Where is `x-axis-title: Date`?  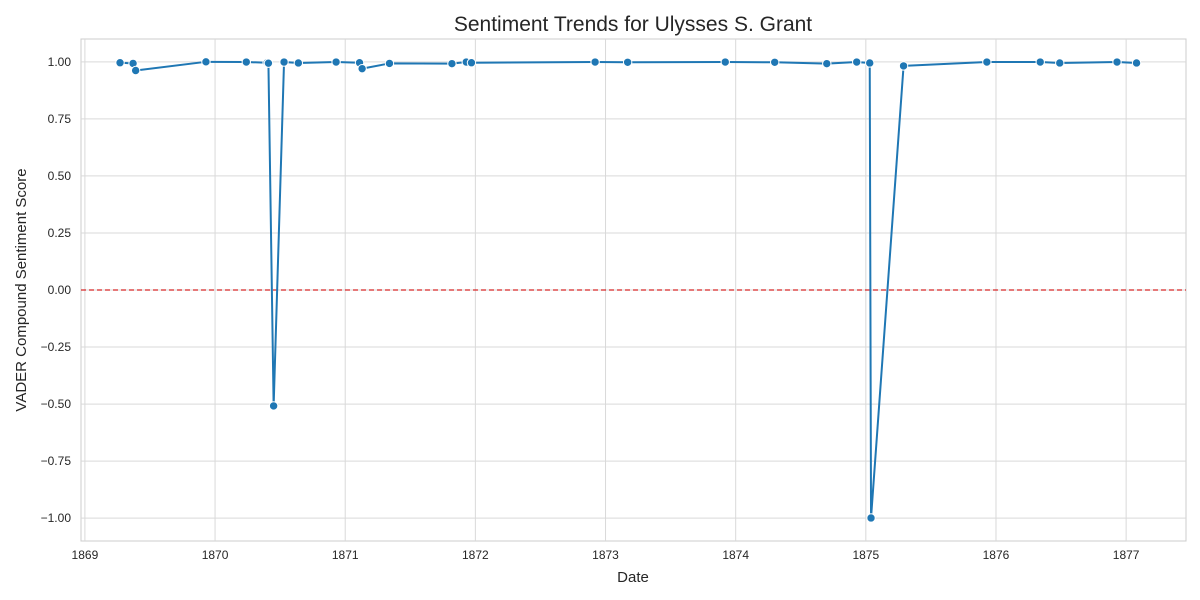
x-axis-title: Date is located at coordinates (633, 577).